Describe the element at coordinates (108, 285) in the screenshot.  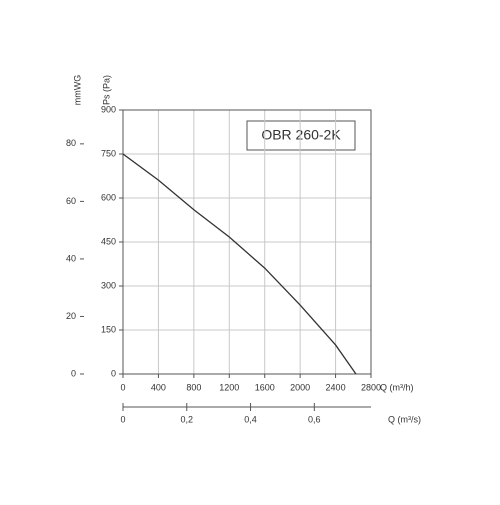
I see `y-tick-label: 300` at that location.